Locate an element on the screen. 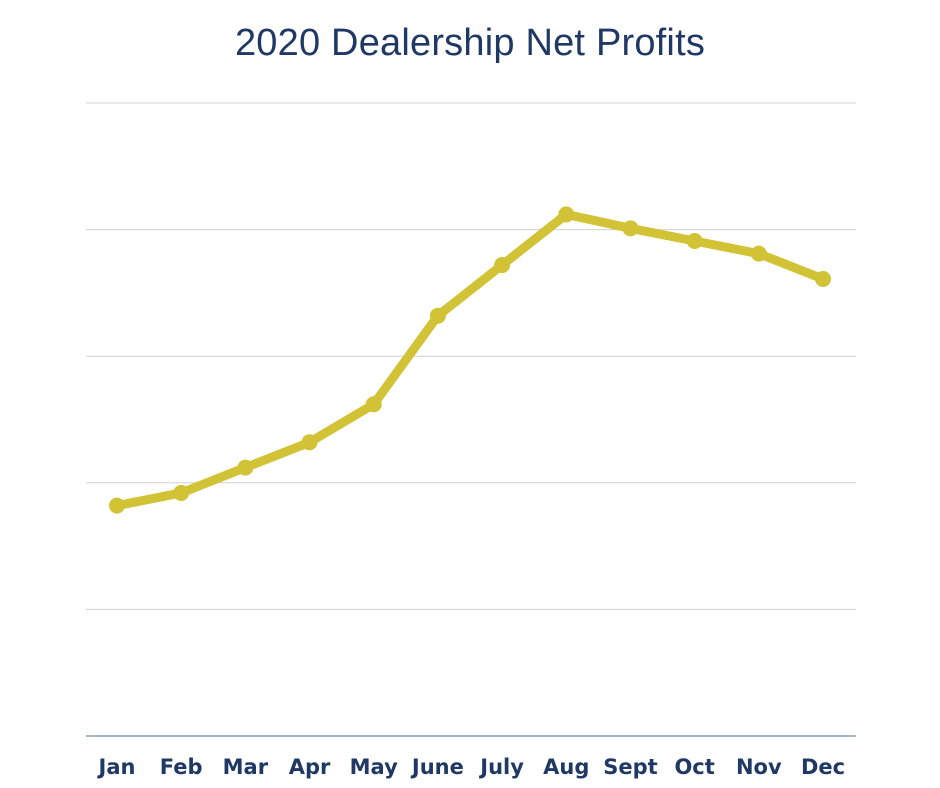 The width and height of the screenshot is (940, 788). data-point-feb is located at coordinates (181, 492).